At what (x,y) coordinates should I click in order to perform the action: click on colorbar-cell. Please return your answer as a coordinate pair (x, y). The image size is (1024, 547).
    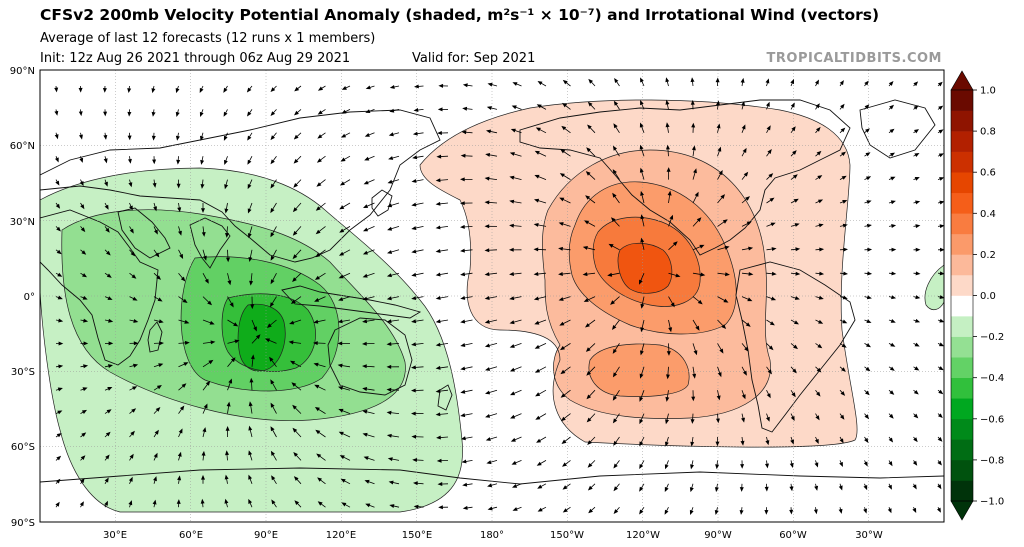
    Looking at the image, I should click on (962, 470).